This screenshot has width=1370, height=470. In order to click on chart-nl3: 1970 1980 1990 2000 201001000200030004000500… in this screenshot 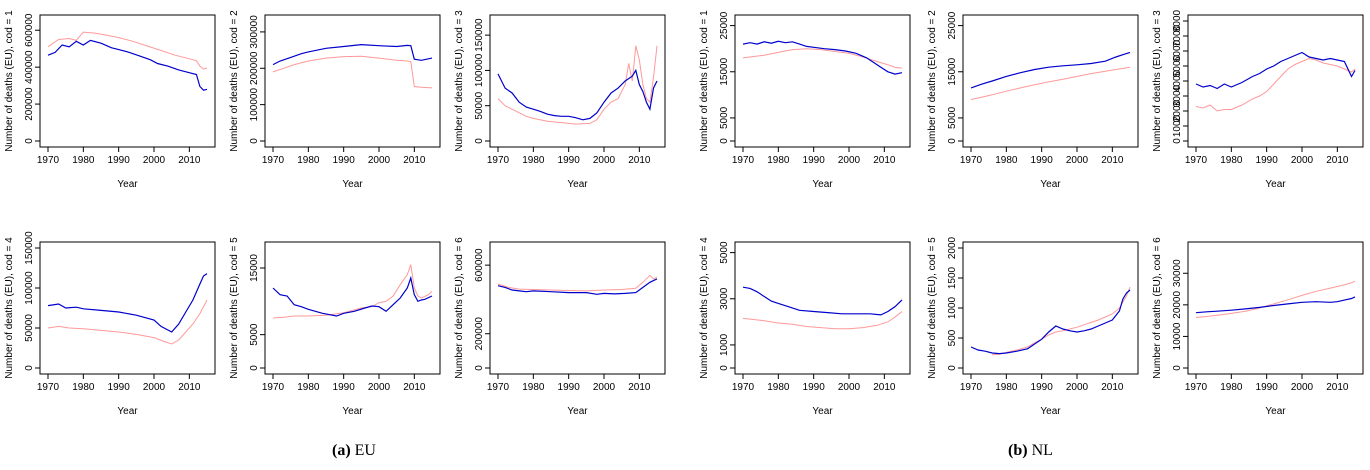, I will do `click(1258, 99)`.